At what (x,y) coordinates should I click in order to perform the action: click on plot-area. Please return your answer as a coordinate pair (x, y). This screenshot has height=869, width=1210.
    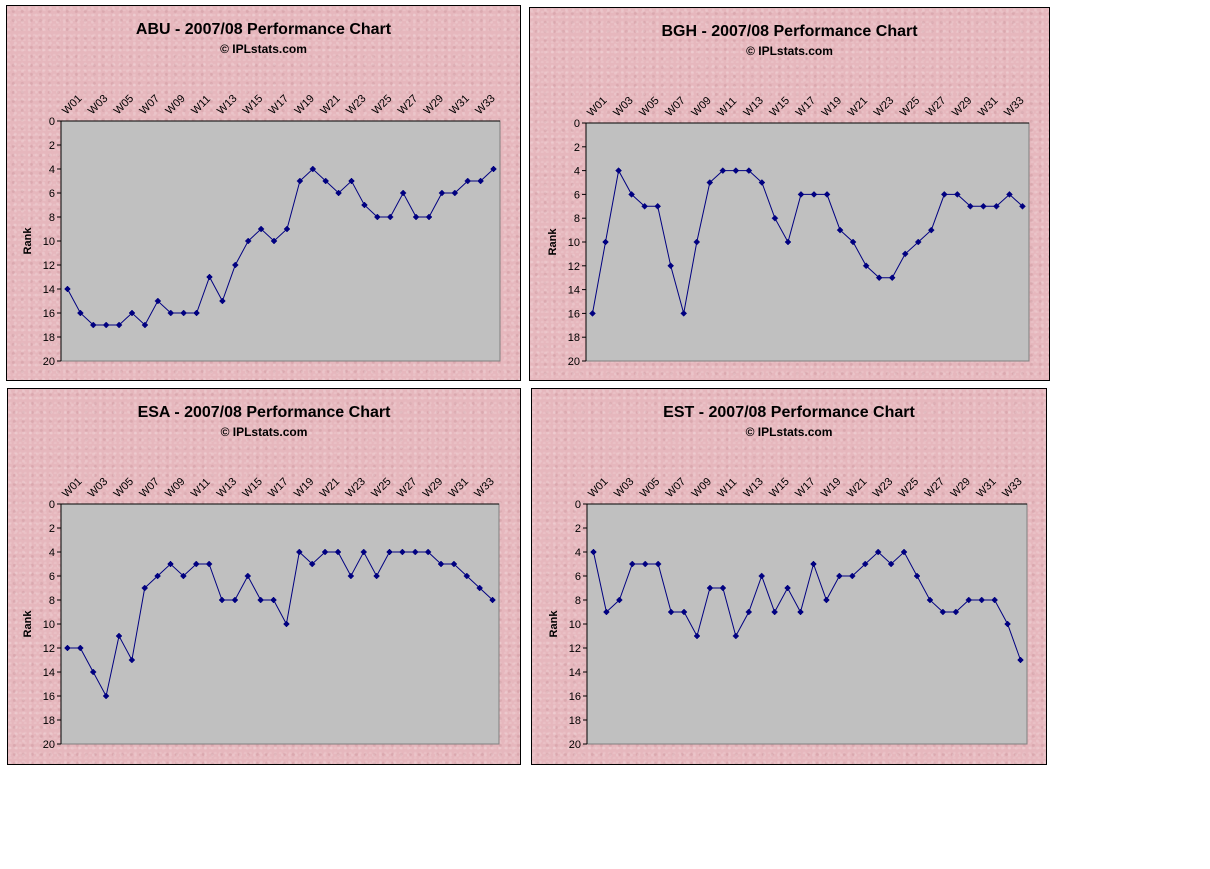
    Looking at the image, I should click on (280, 624).